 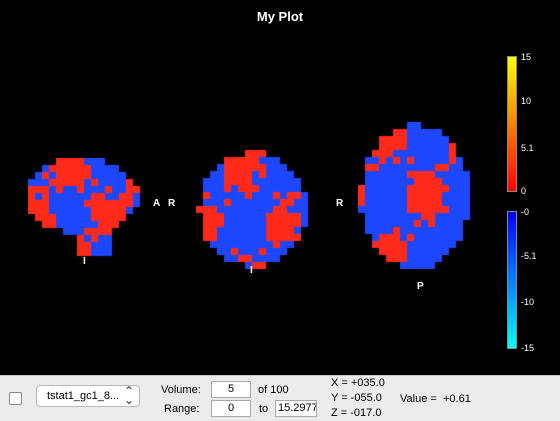 What do you see at coordinates (356, 413) in the screenshot?
I see `coord-z: Z = -017.0` at bounding box center [356, 413].